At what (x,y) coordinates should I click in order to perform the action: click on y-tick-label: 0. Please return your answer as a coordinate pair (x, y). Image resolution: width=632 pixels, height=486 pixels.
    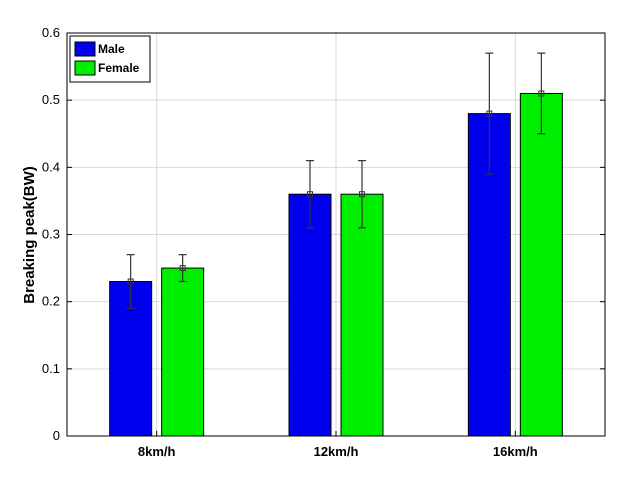
    Looking at the image, I should click on (56, 435).